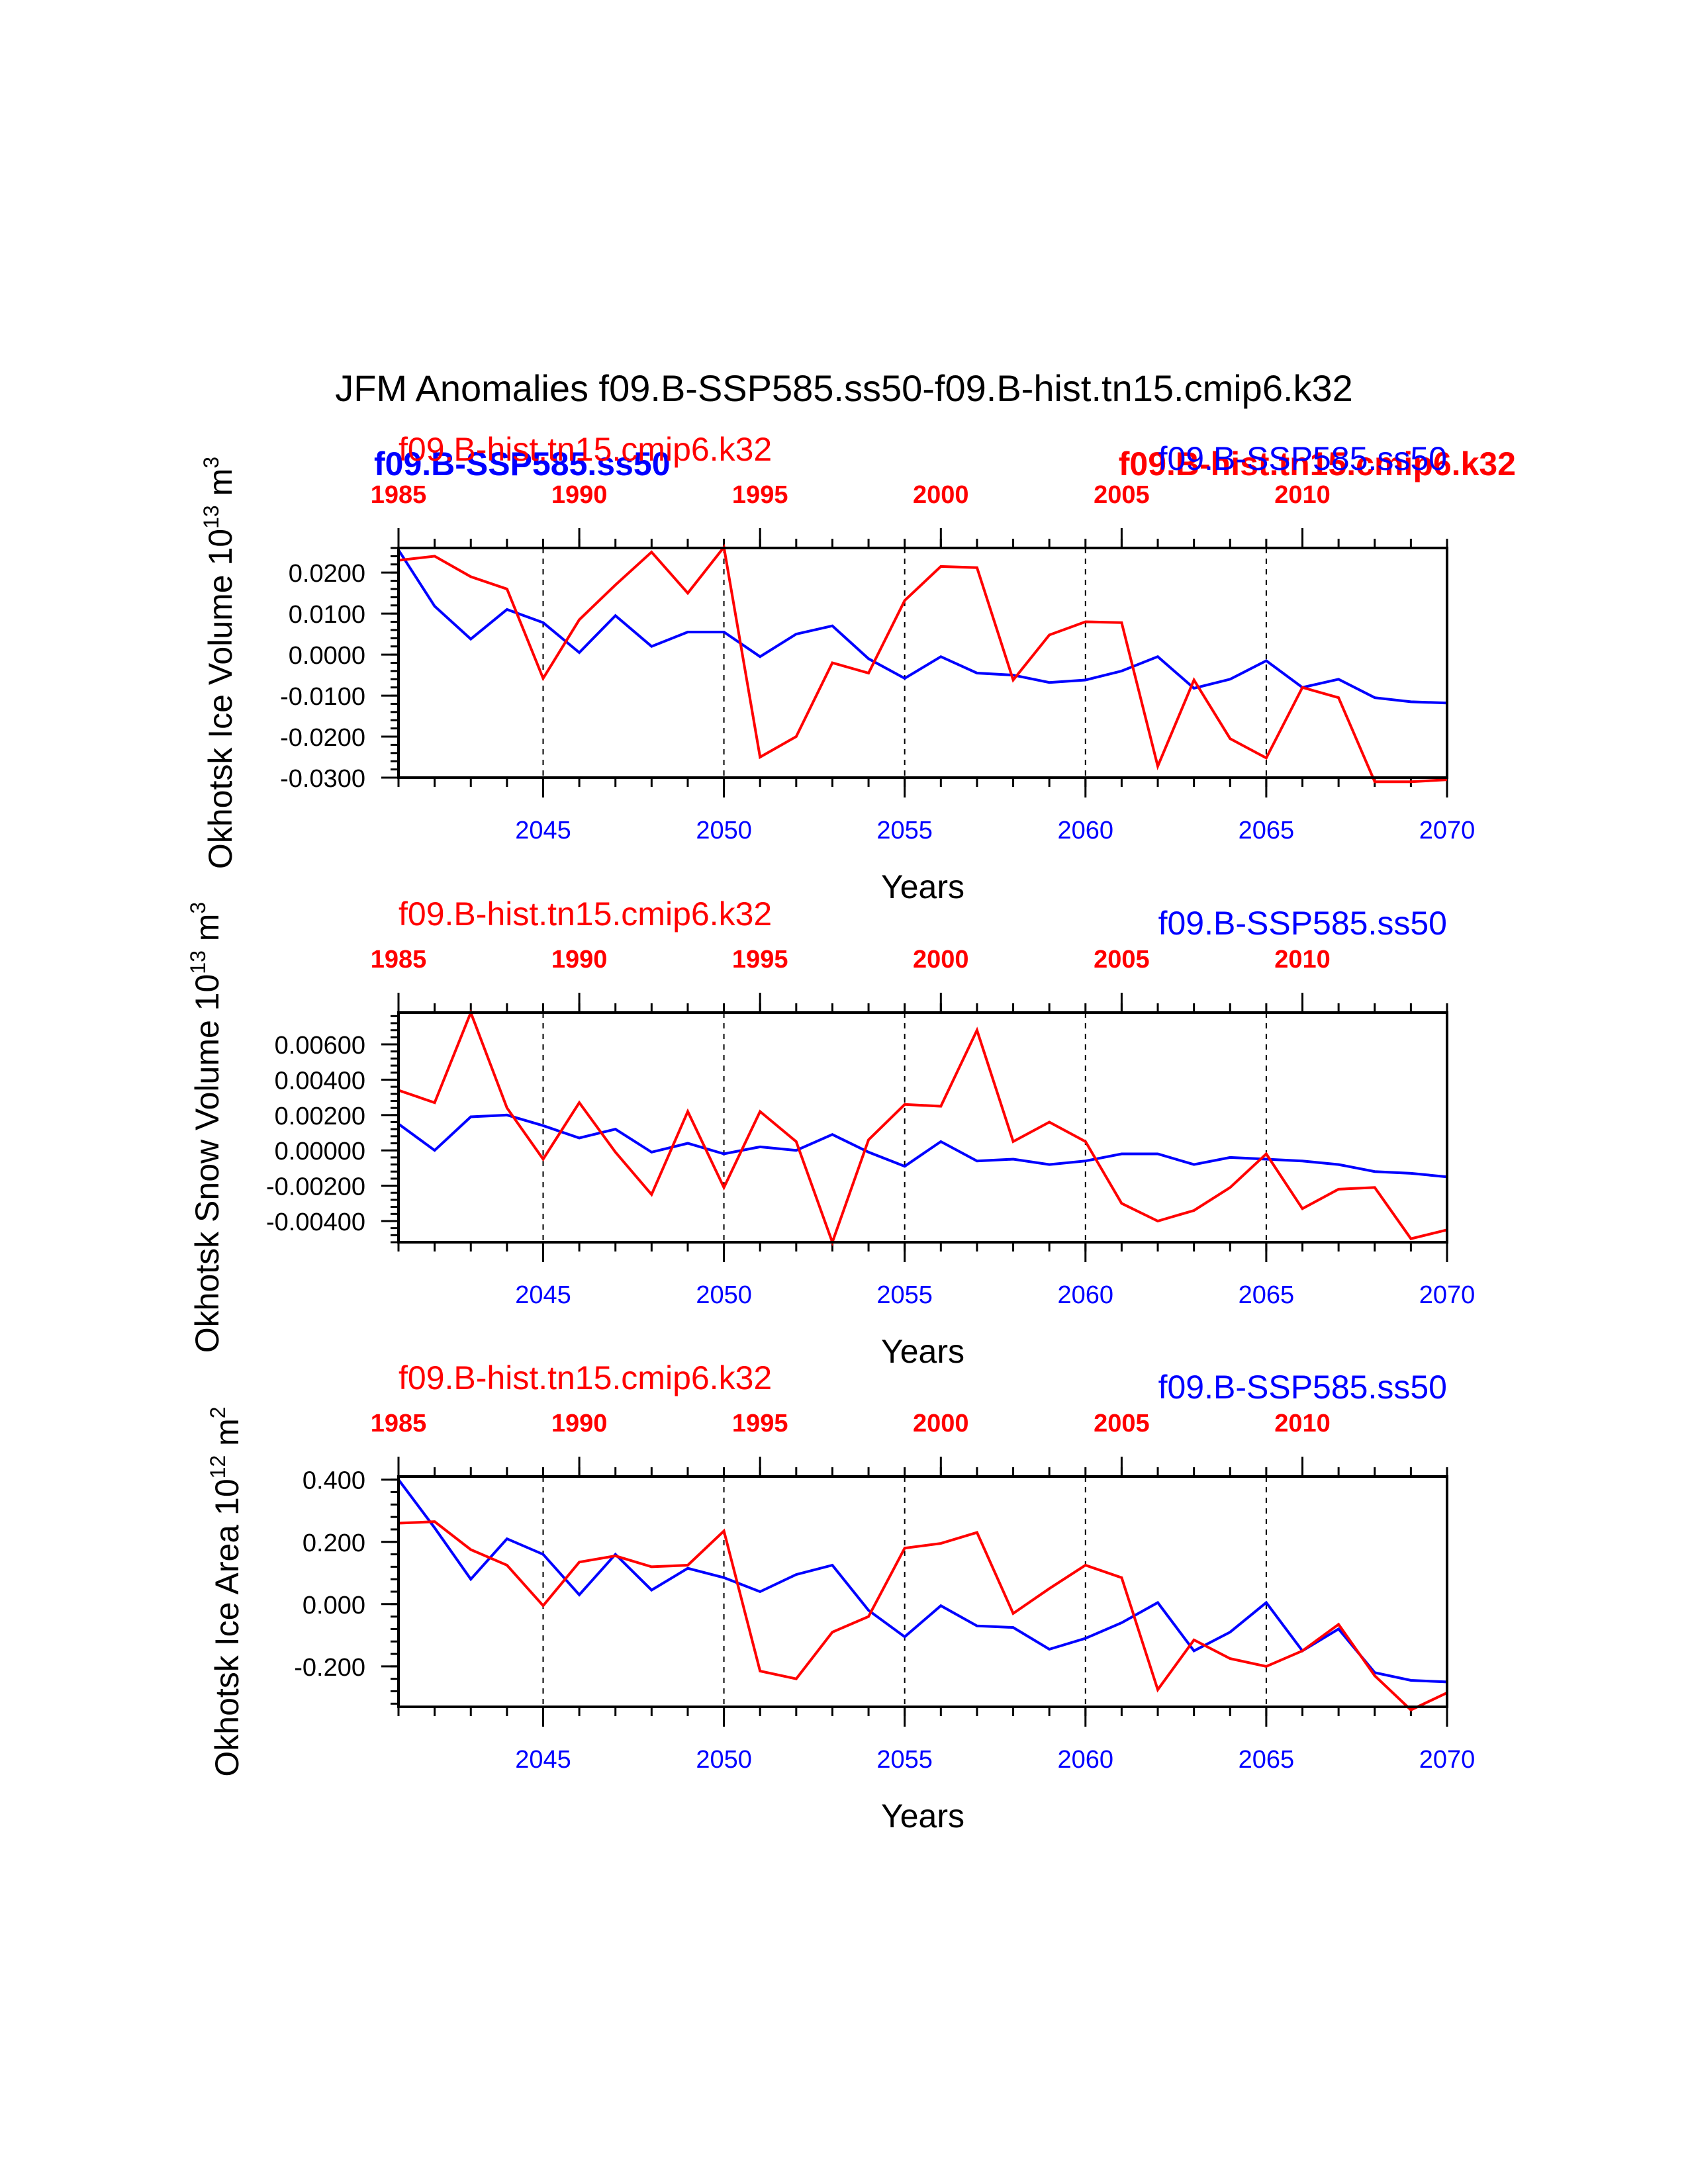 This screenshot has height=2184, width=1688. I want to click on y-tick-label: -0.00200, so click(315, 1187).